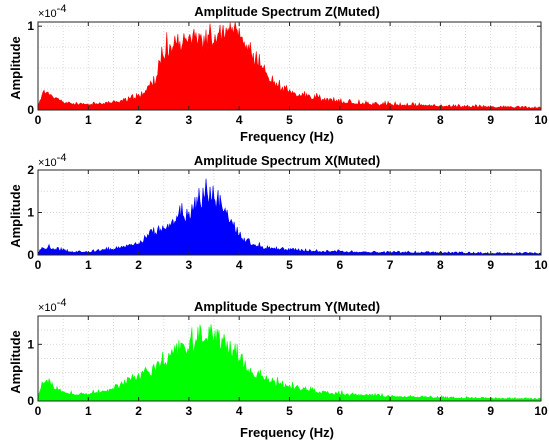 Image resolution: width=549 pixels, height=443 pixels. Describe the element at coordinates (287, 306) in the screenshot. I see `chart-title: Amplitude Spectrum Y(Muted)` at that location.